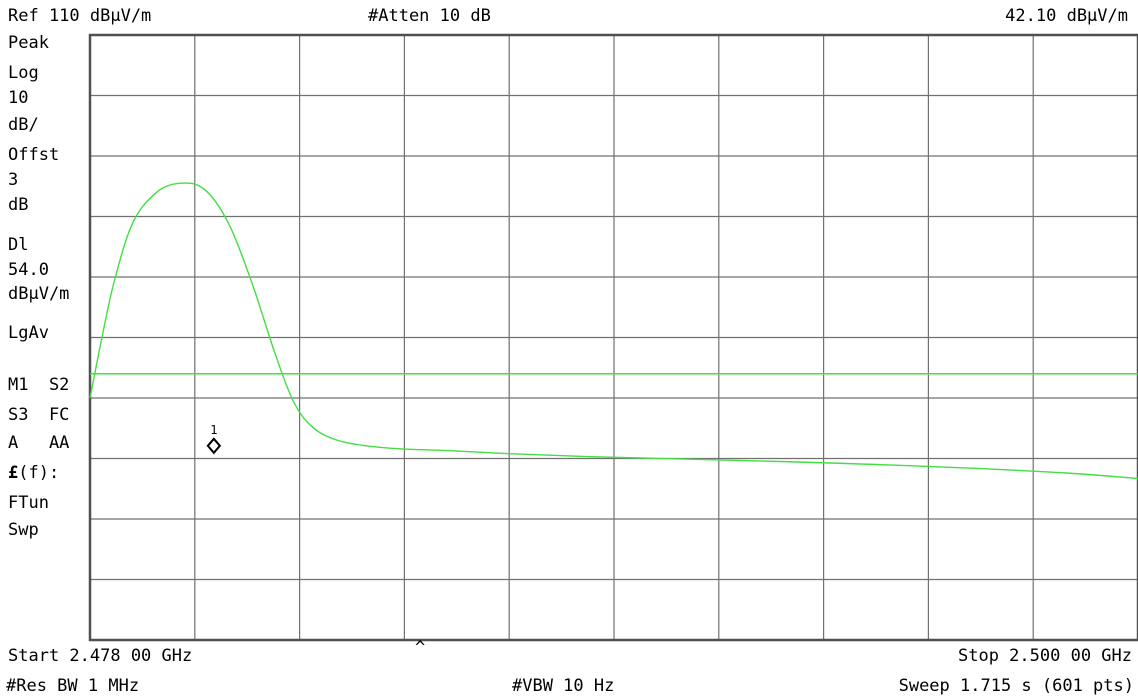 This screenshot has height=700, width=1138. What do you see at coordinates (28, 333) in the screenshot?
I see `average-mode-label: LgAv` at bounding box center [28, 333].